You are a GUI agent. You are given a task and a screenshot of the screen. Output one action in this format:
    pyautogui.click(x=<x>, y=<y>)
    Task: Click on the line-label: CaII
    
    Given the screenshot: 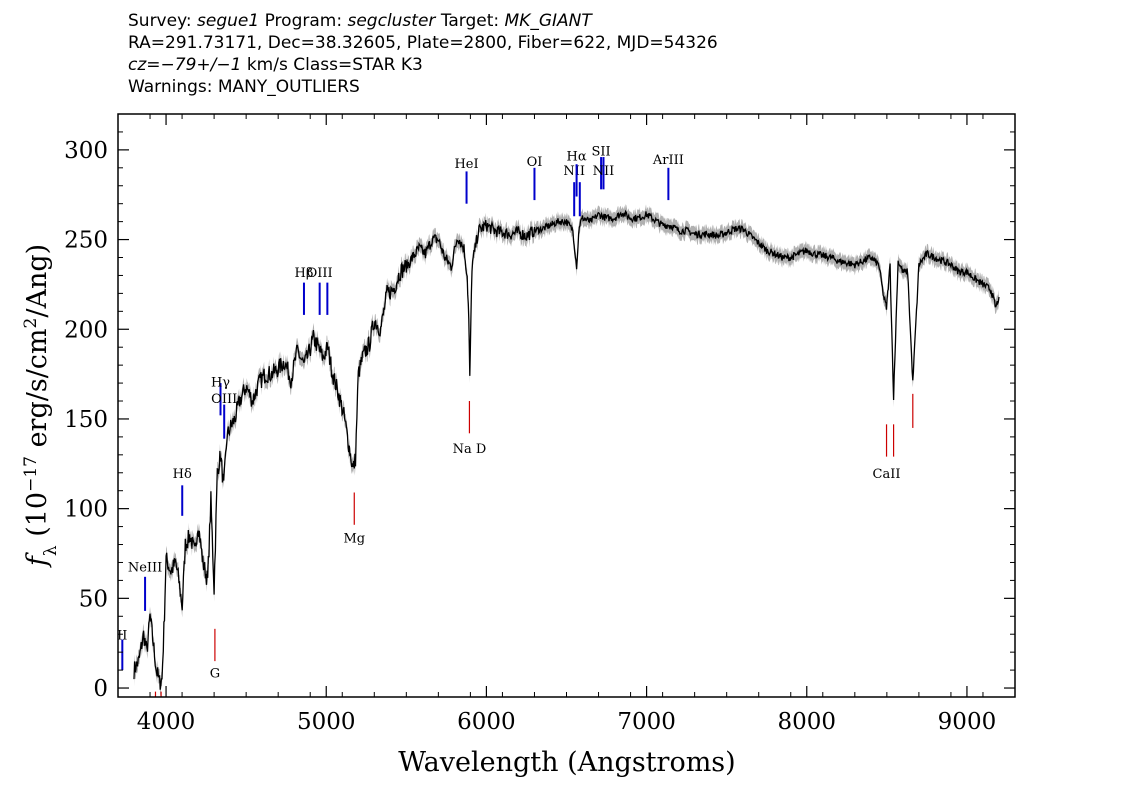 What is the action you would take?
    pyautogui.click(x=887, y=474)
    